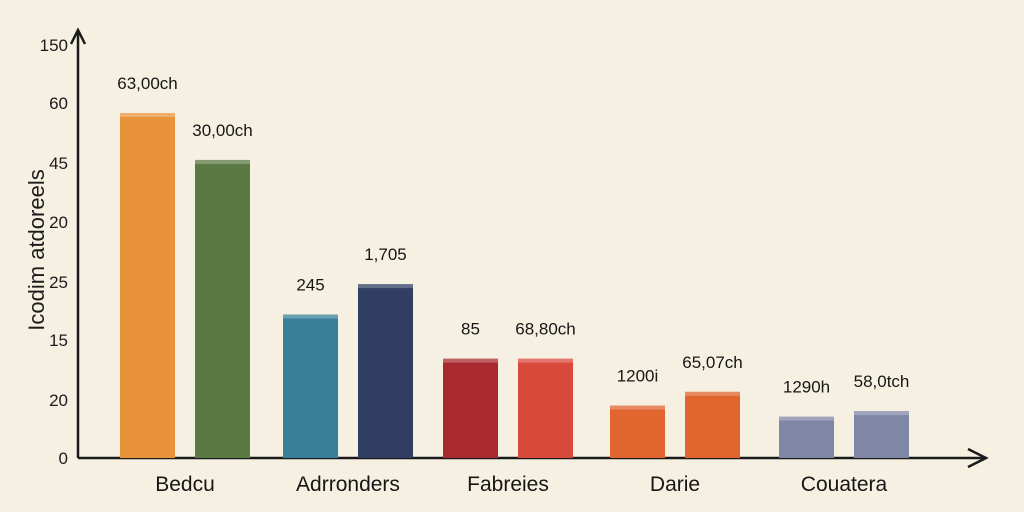 Image resolution: width=1024 pixels, height=512 pixels. I want to click on y-tick-label: 150, so click(54, 45).